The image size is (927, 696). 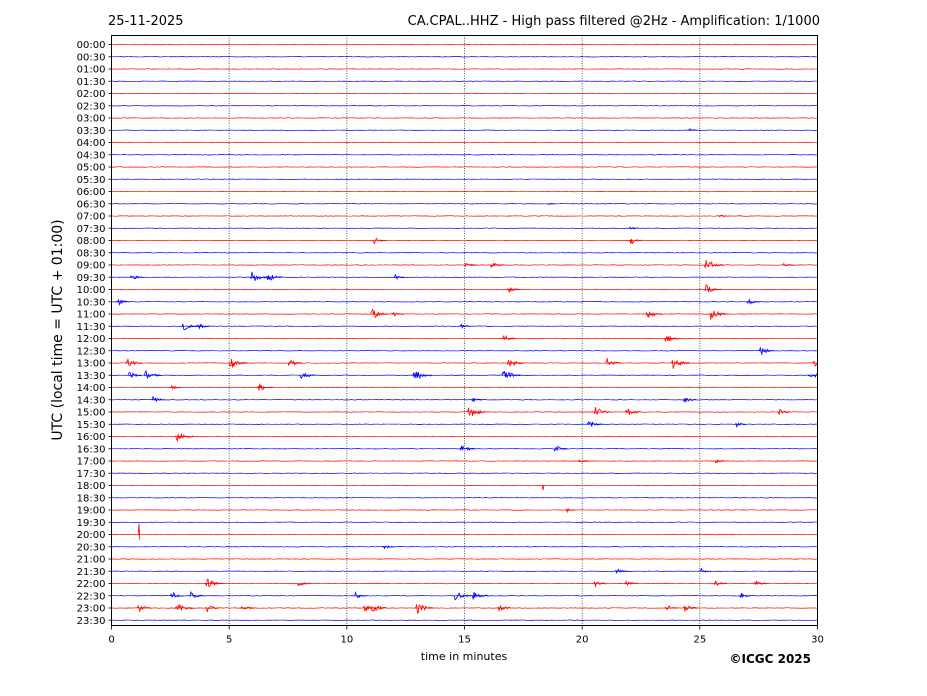 I want to click on y-tick-label-05:30: 05:30, so click(x=91, y=180).